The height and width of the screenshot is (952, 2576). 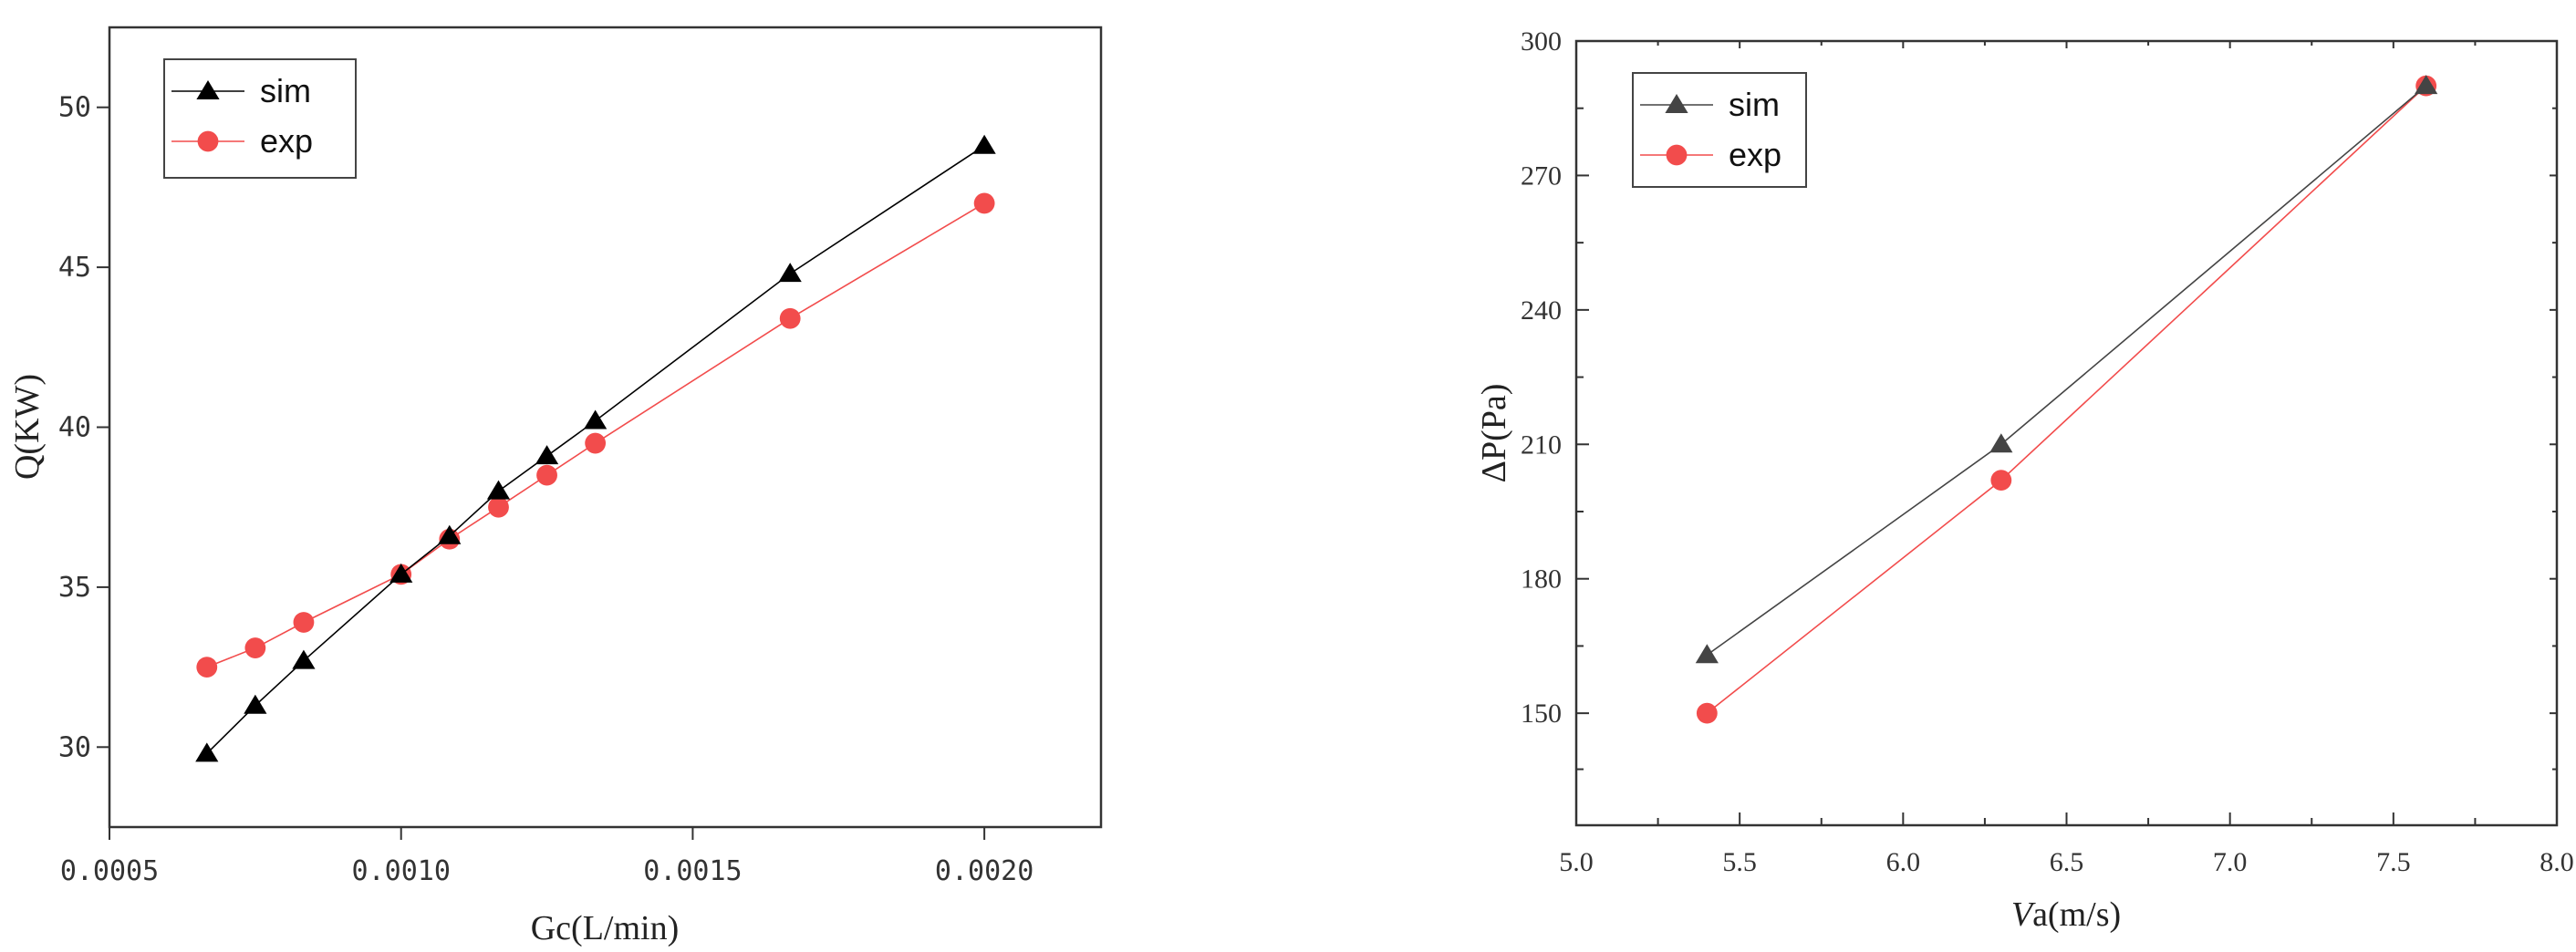 I want to click on x-tick-label: 0.0020, so click(x=984, y=871).